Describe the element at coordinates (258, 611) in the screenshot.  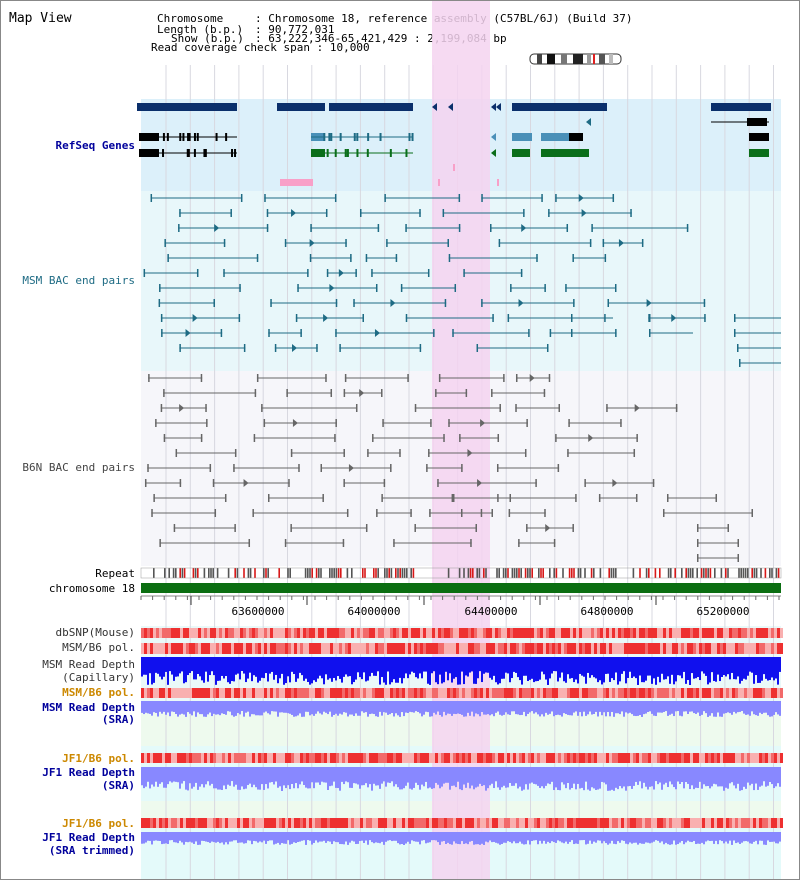
I see `ruler-tick-label: 63600000` at that location.